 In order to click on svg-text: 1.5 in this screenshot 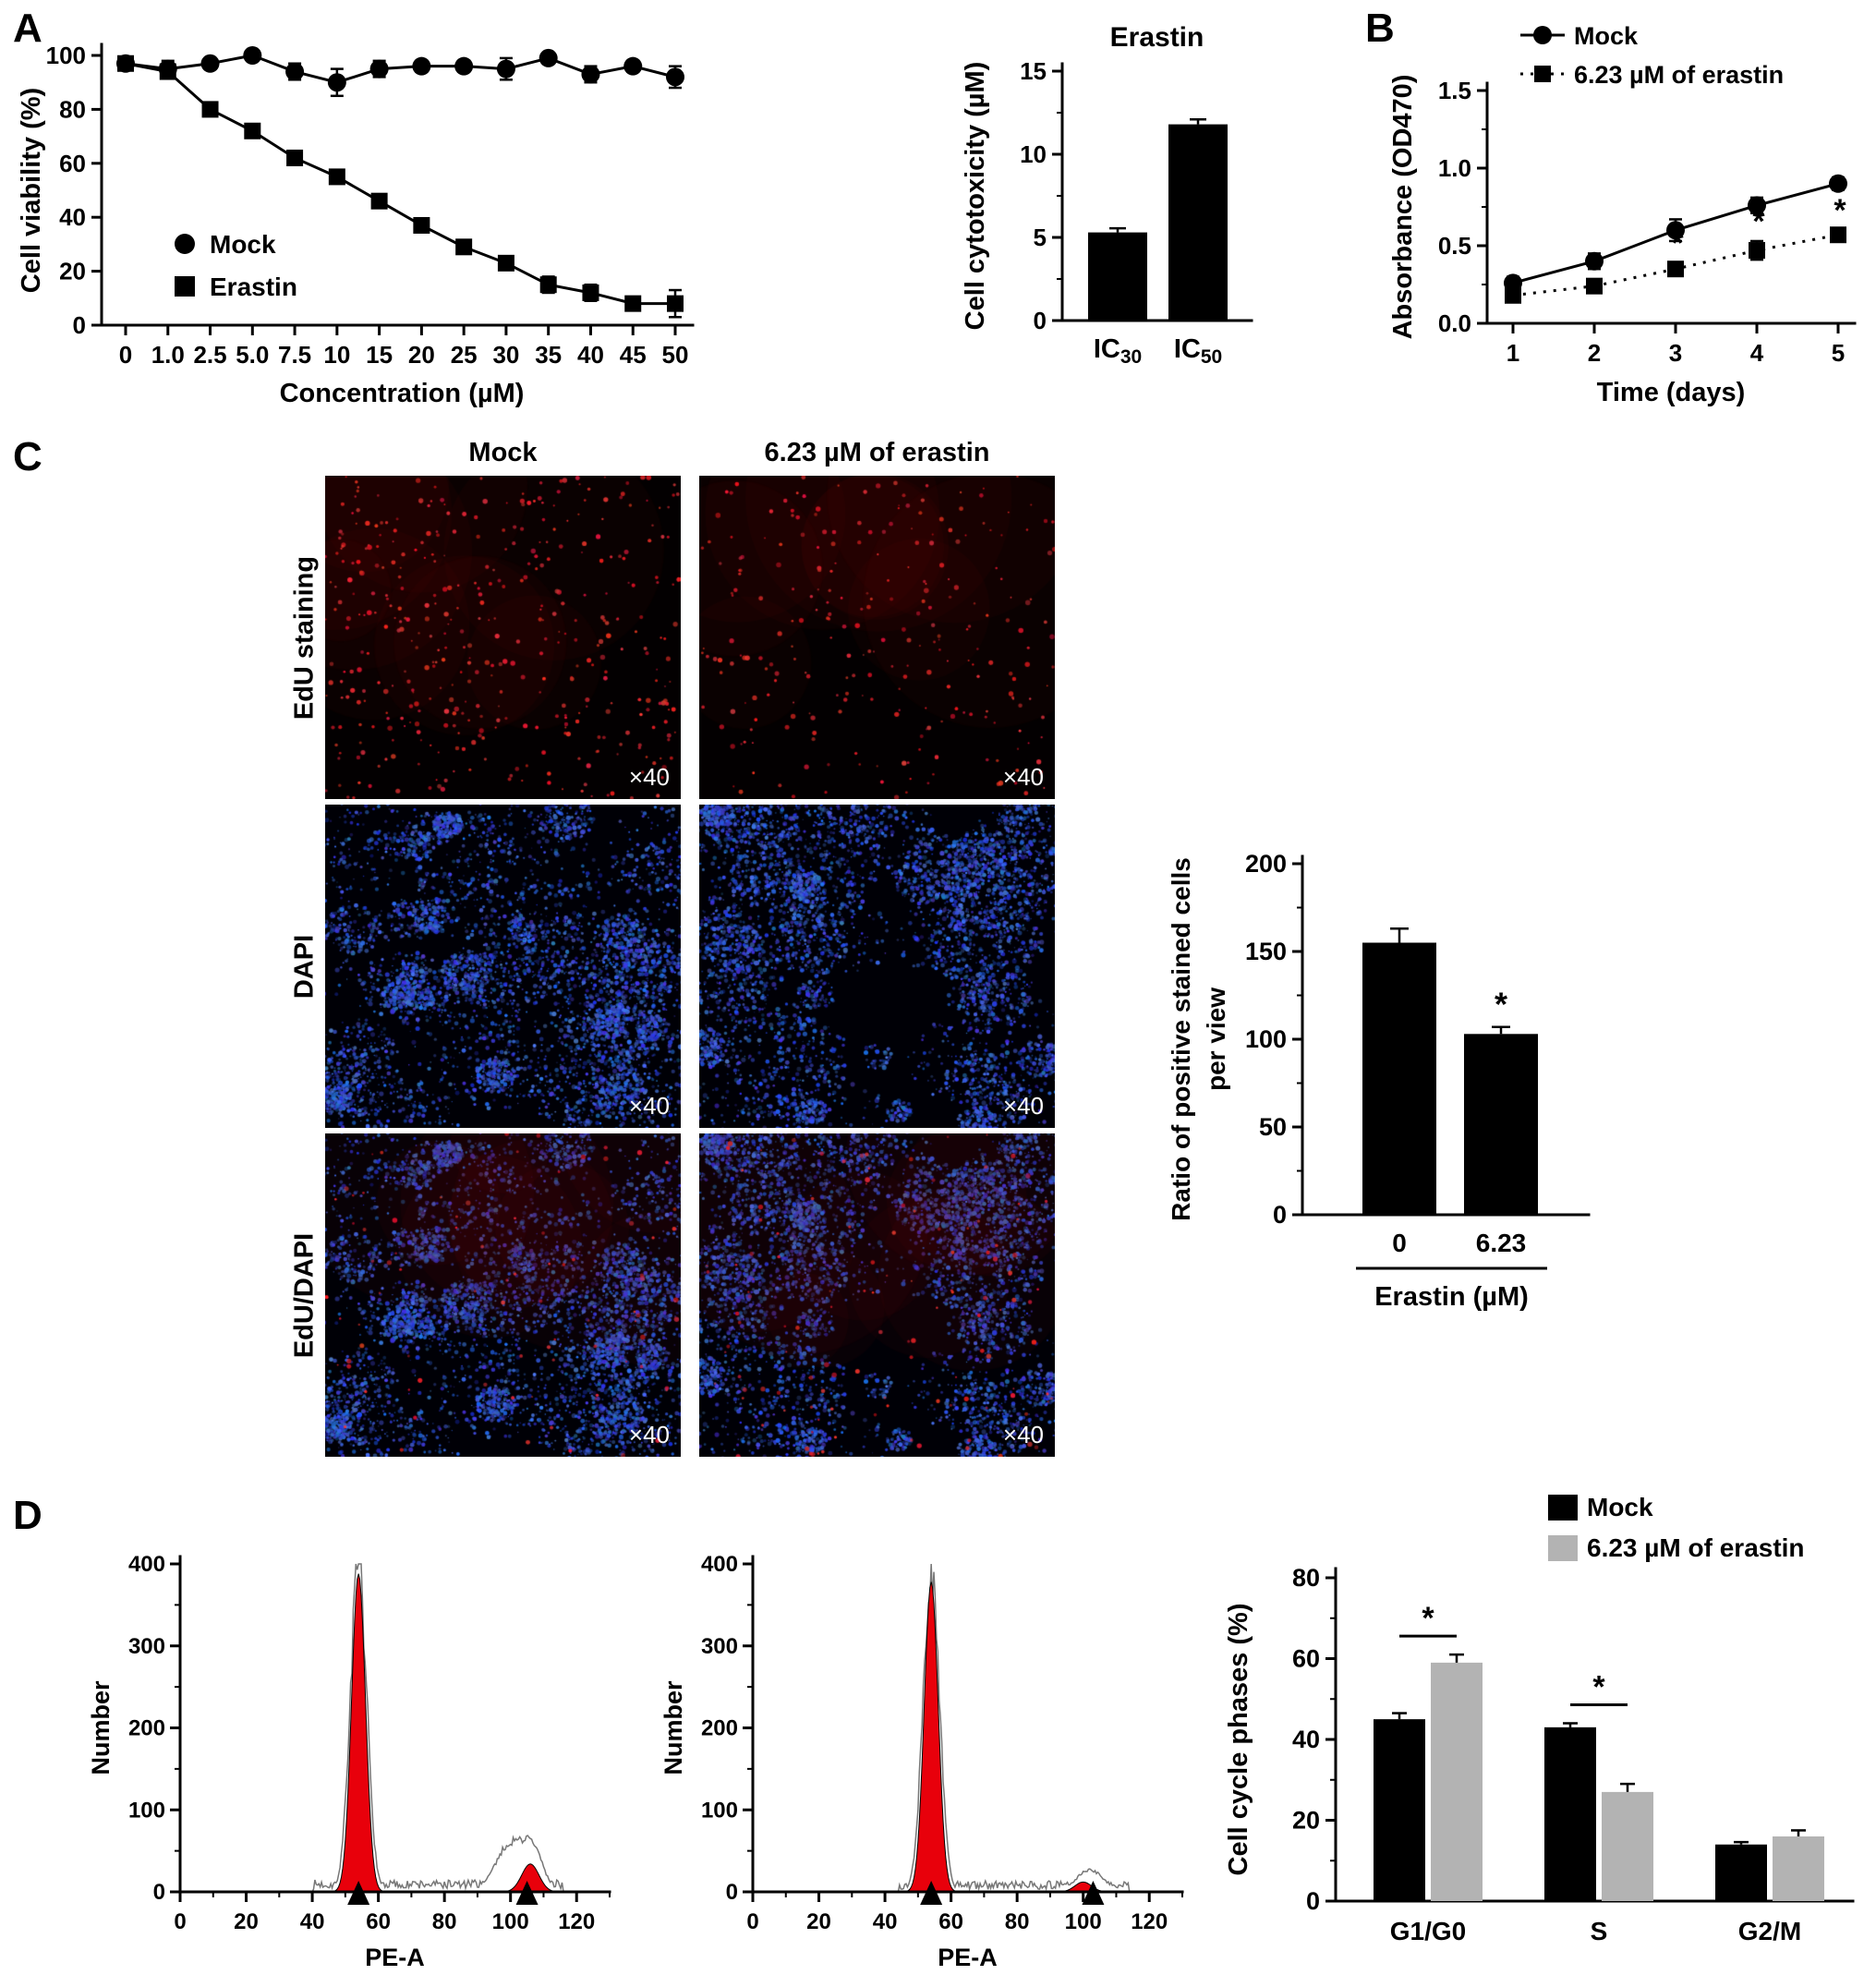, I will do `click(1454, 90)`.